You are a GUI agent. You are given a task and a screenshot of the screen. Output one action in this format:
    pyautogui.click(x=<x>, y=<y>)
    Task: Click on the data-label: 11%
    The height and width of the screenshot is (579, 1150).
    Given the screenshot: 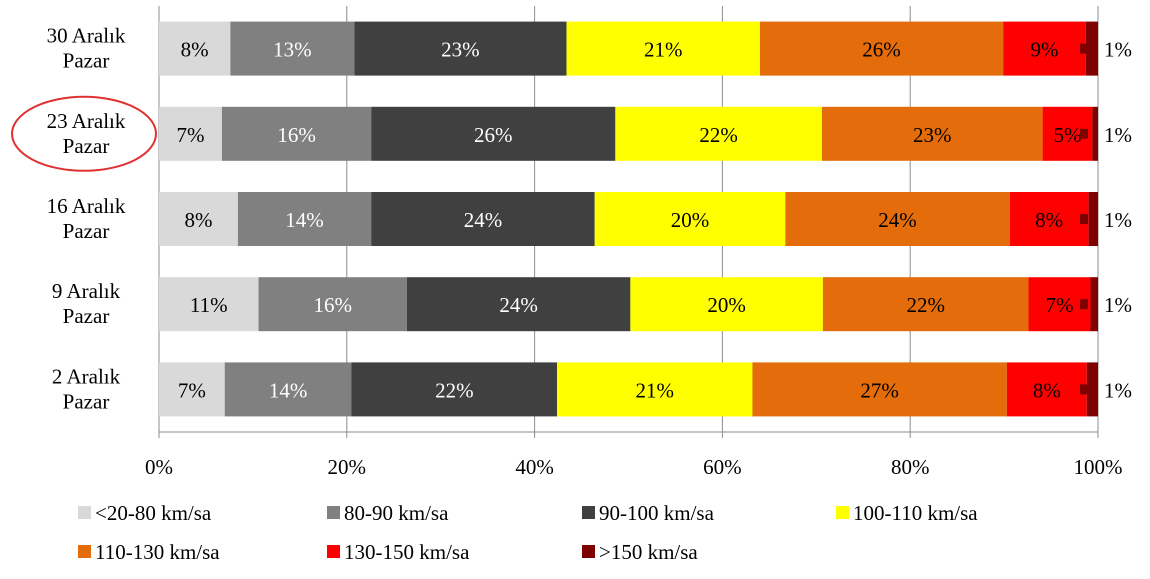 What is the action you would take?
    pyautogui.click(x=209, y=305)
    